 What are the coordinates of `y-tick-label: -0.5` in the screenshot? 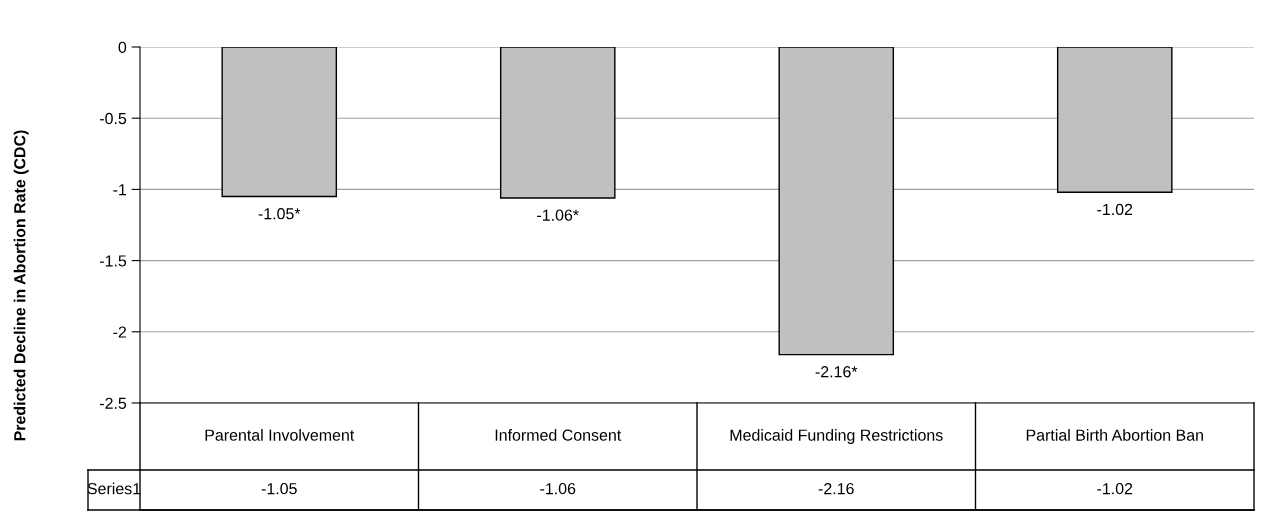 It's located at (113, 118).